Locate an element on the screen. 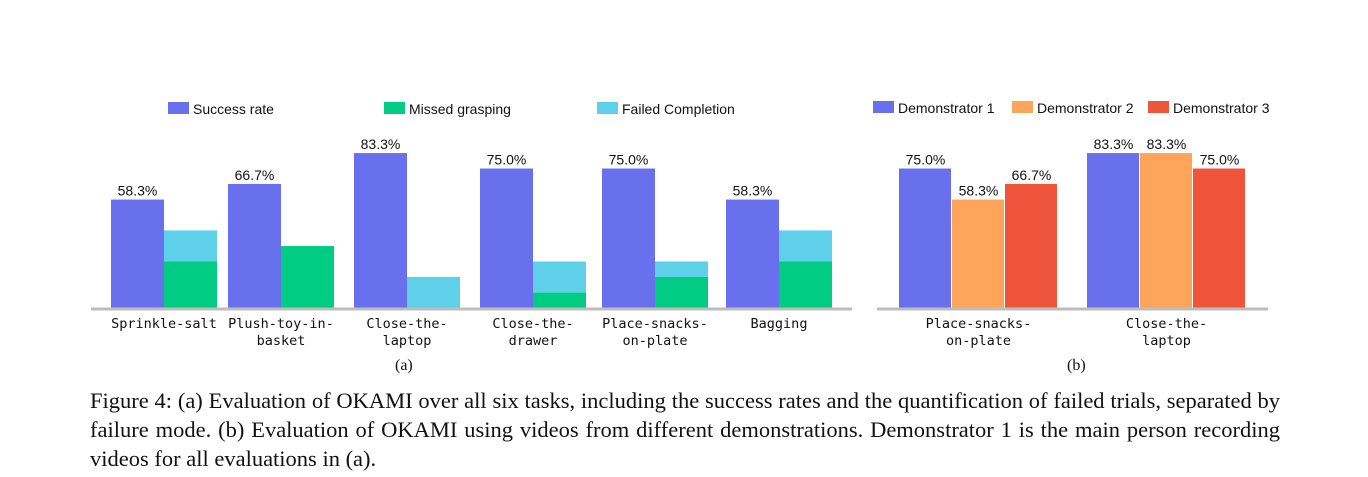 Image resolution: width=1368 pixels, height=477 pixels. tick-line-a-3-1: drawer is located at coordinates (533, 341).